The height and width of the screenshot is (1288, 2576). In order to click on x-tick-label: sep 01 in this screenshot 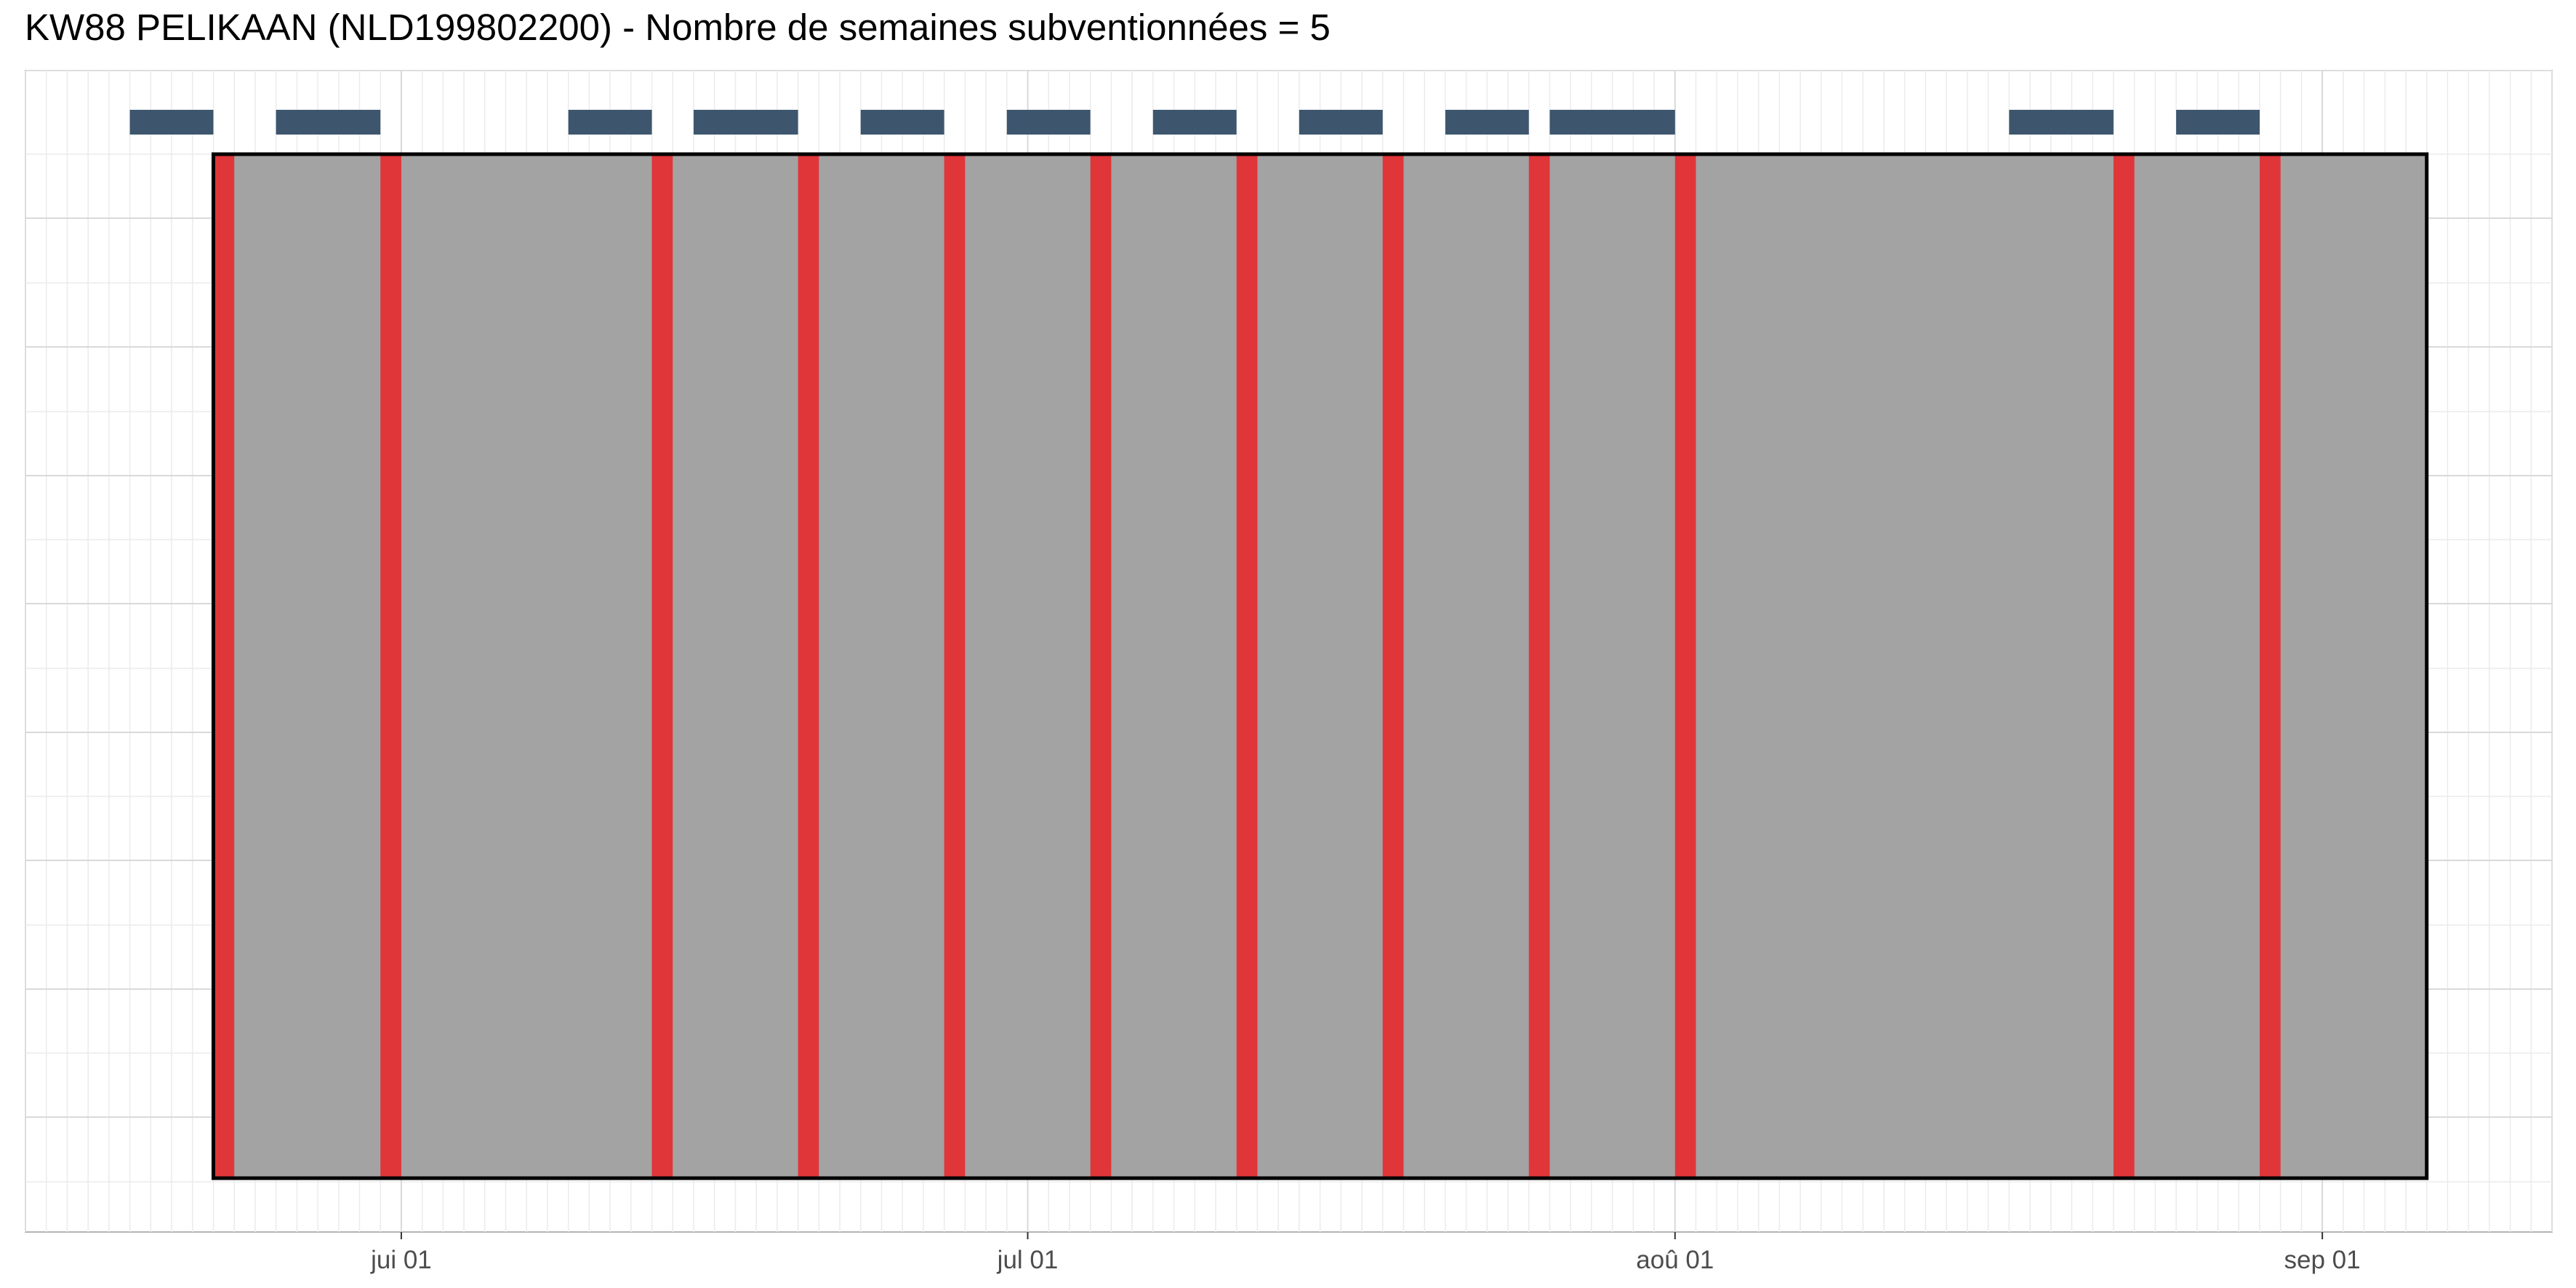, I will do `click(2322, 1260)`.